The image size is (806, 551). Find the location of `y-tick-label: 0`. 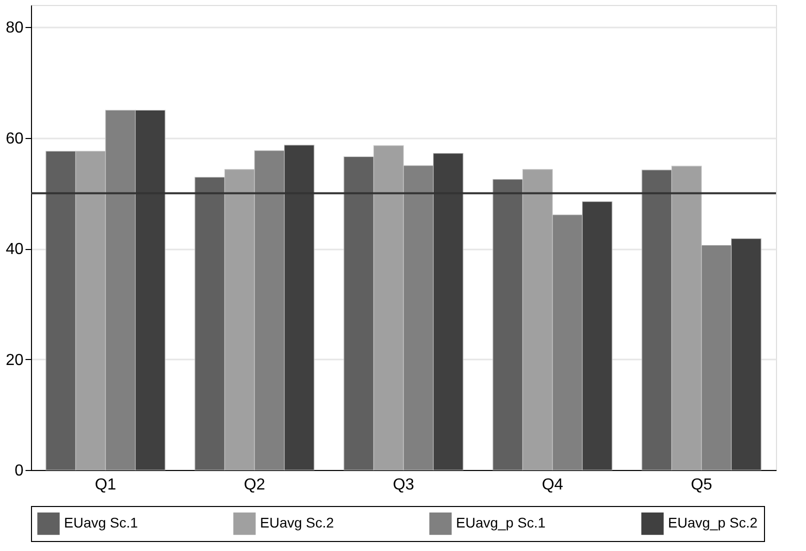

y-tick-label: 0 is located at coordinates (19, 471).